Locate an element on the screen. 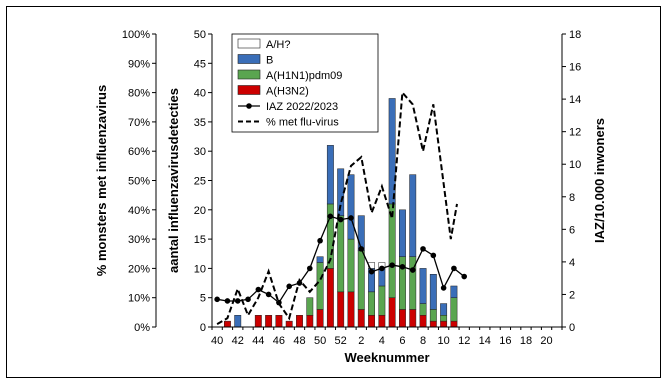 This screenshot has height=385, width=671. x-tick-label: 18 is located at coordinates (526, 341).